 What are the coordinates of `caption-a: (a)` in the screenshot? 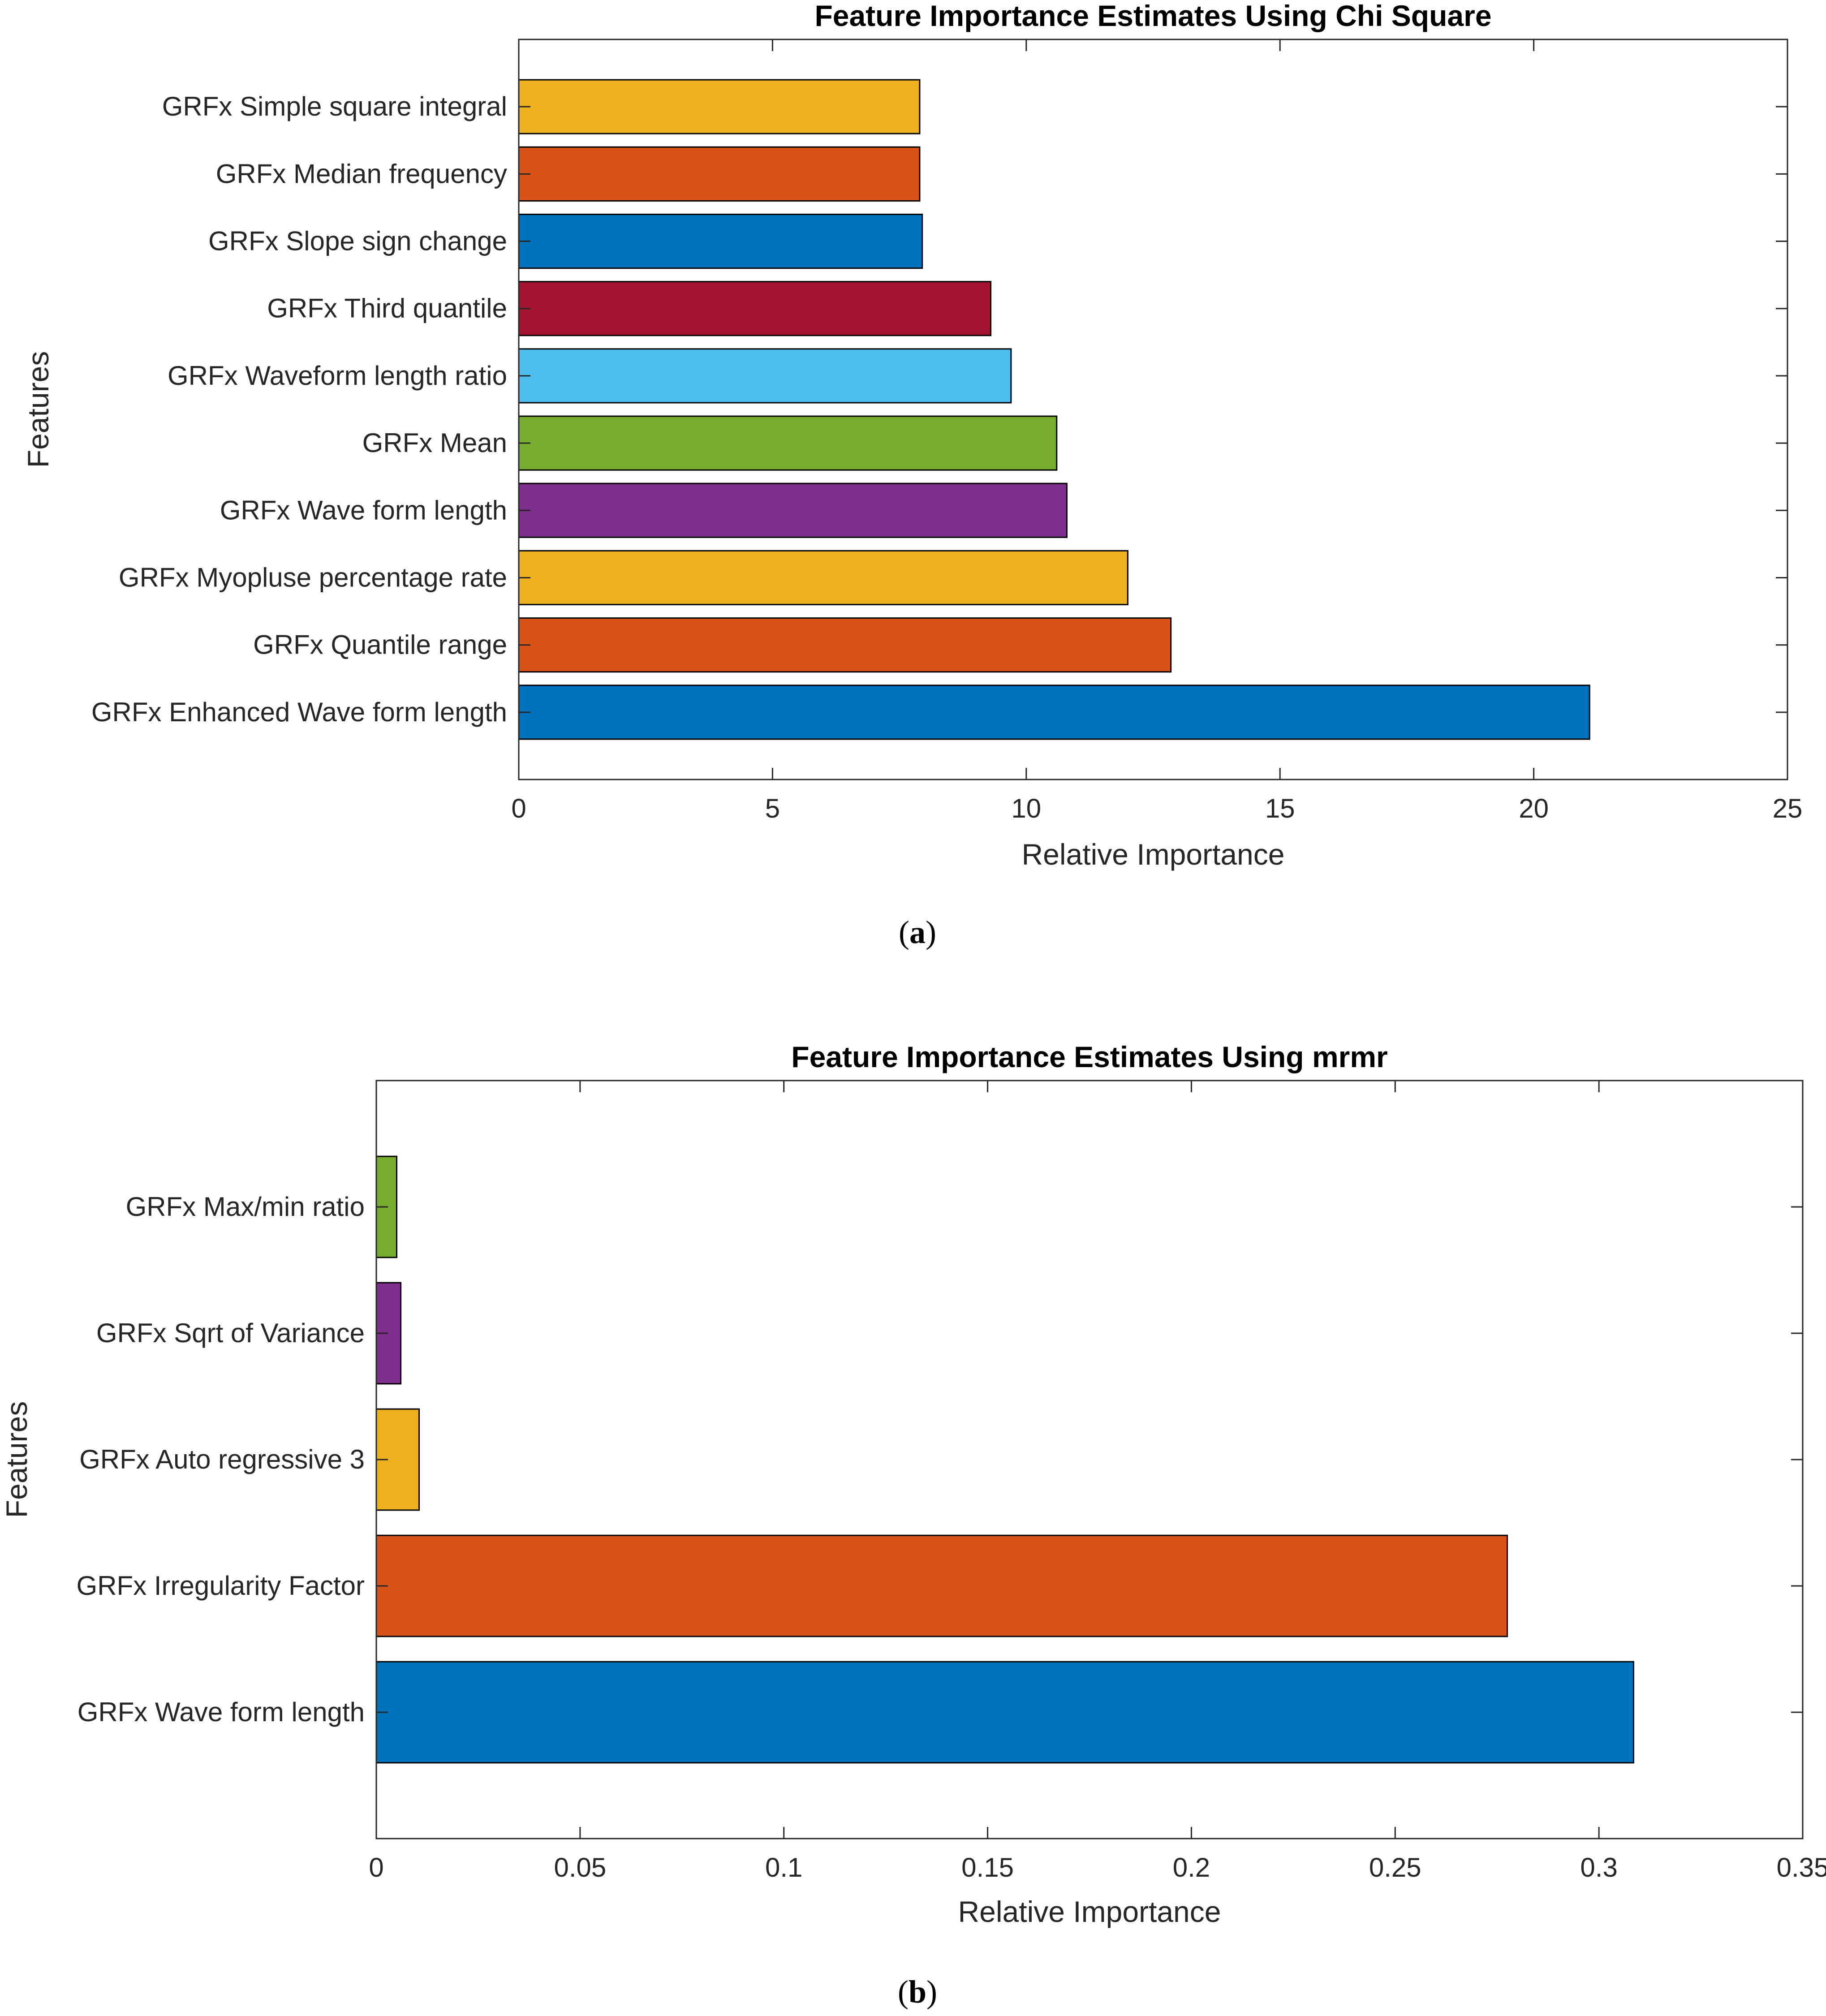 It's located at (917, 932).